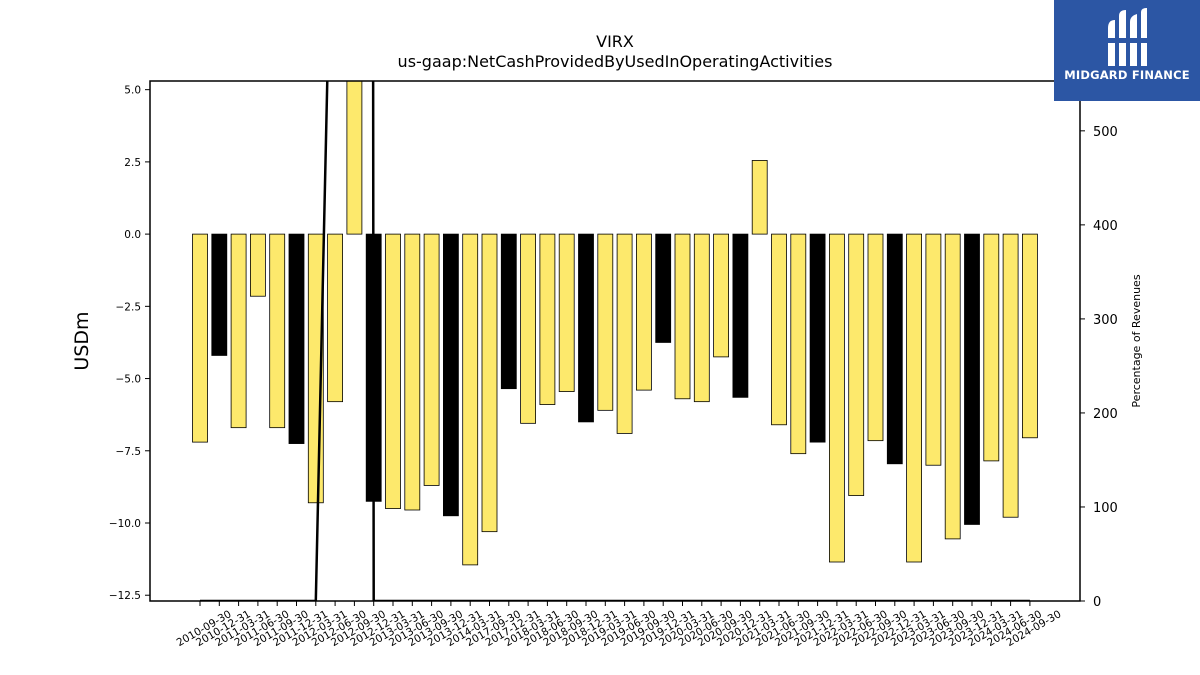 Image resolution: width=1200 pixels, height=675 pixels. I want to click on chart-title: VIRX, so click(615, 41).